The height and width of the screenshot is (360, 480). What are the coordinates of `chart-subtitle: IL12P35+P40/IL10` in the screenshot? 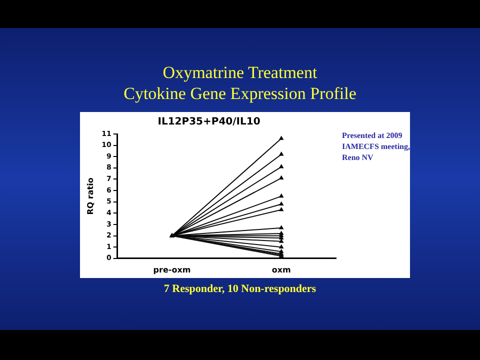 It's located at (209, 122).